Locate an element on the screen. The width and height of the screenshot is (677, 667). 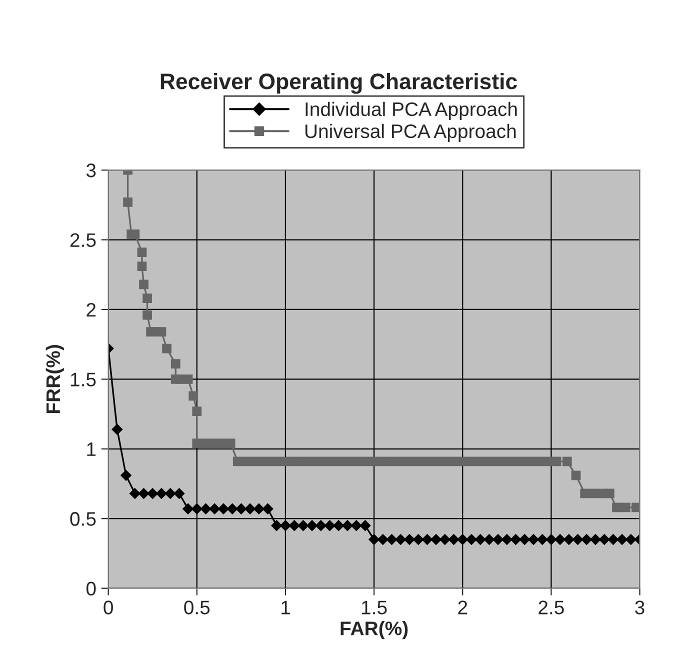
y-tick-label: 3 is located at coordinates (91, 171).